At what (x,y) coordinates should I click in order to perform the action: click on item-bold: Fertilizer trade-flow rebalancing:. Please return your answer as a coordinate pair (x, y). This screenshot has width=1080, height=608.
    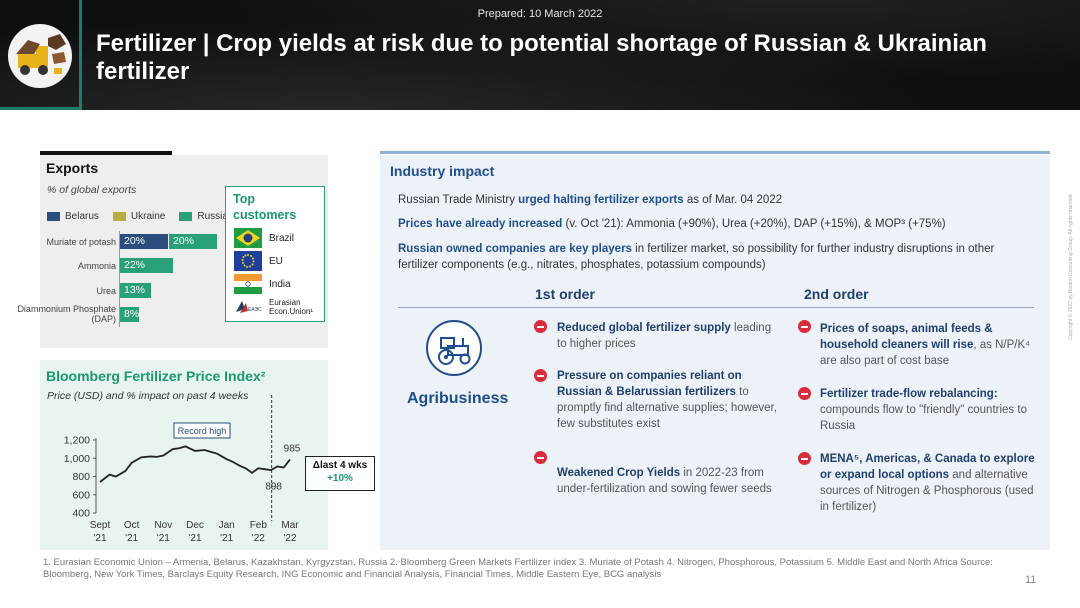
    Looking at the image, I should click on (909, 394).